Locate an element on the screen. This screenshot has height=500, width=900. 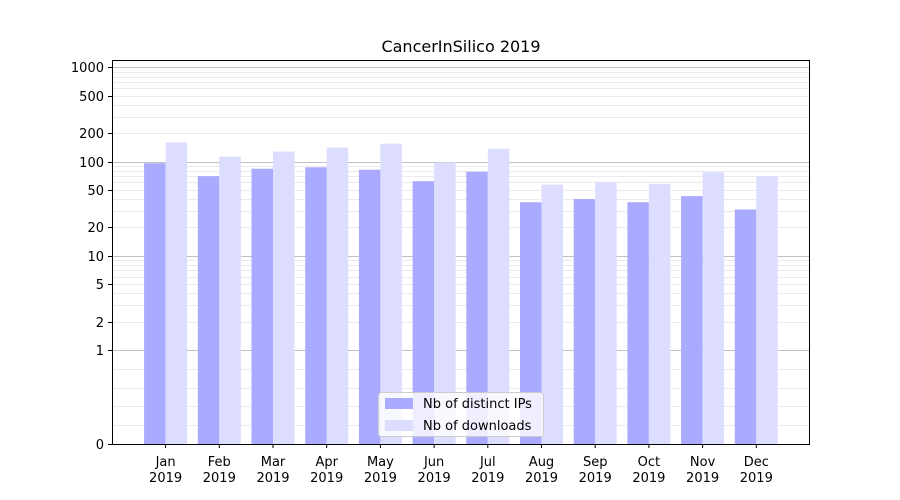
legend-box is located at coordinates (461, 414).